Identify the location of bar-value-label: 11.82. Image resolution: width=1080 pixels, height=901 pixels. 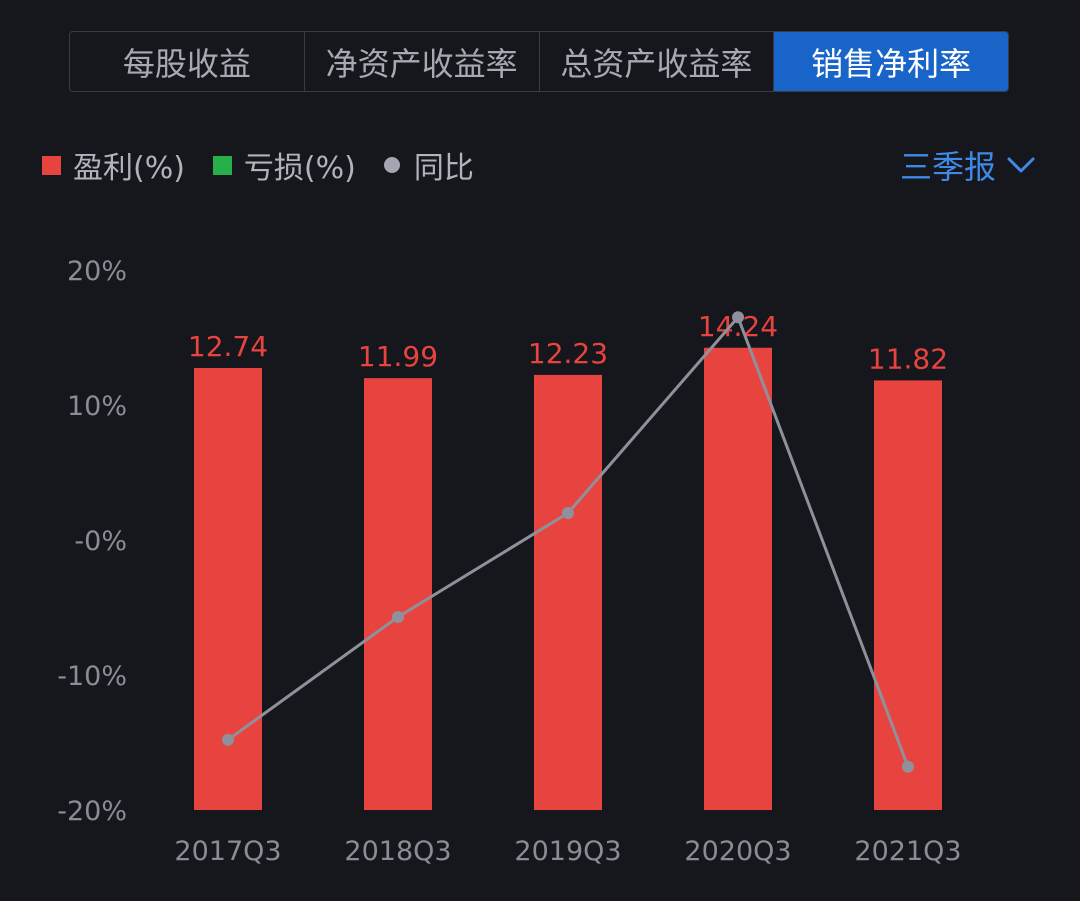
(908, 358).